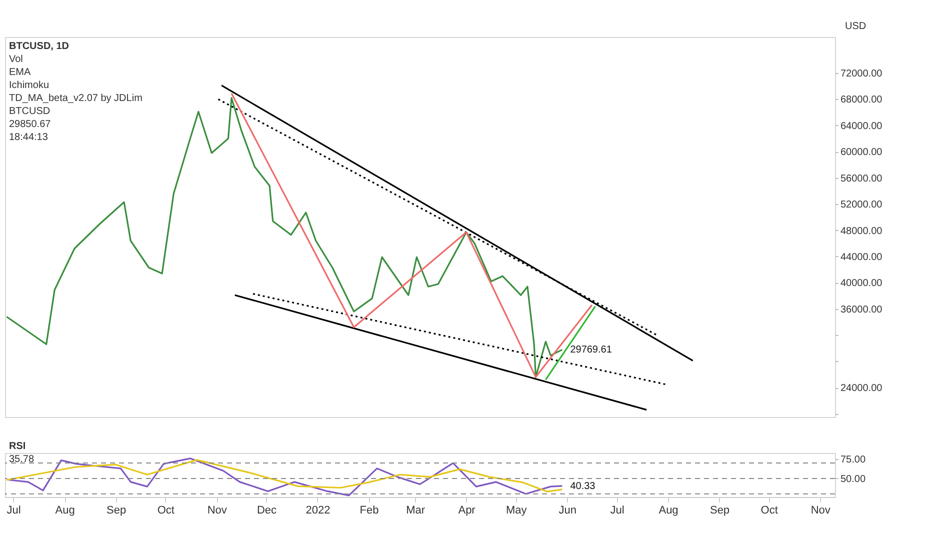  I want to click on annotation: EMA, so click(20, 72).